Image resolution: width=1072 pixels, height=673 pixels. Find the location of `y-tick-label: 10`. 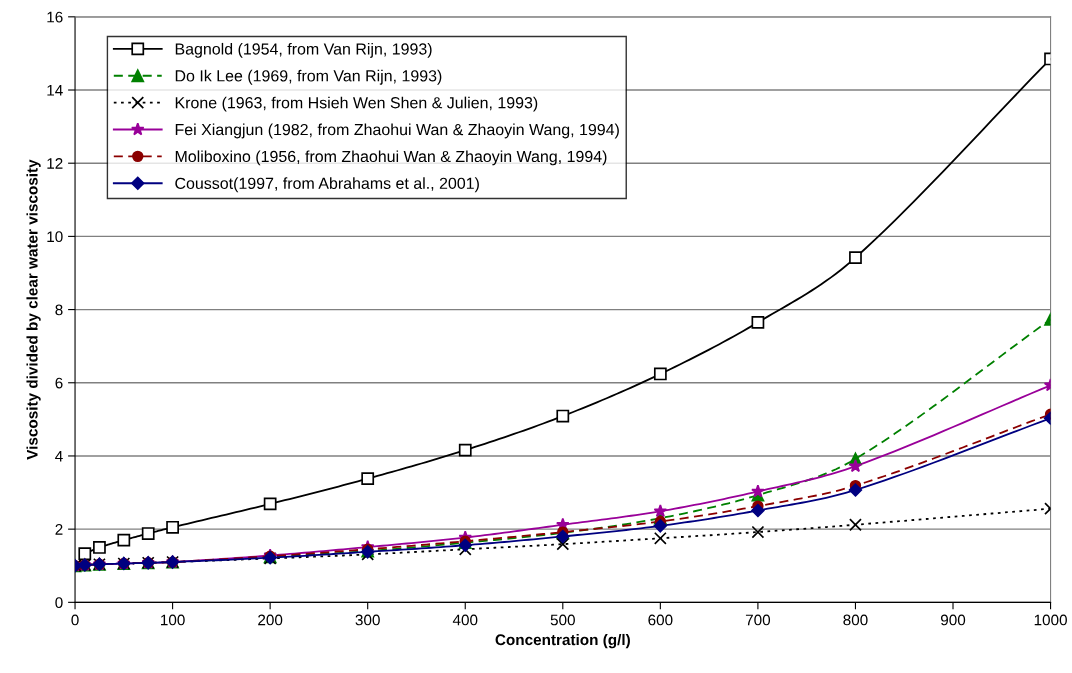

y-tick-label: 10 is located at coordinates (55, 237).